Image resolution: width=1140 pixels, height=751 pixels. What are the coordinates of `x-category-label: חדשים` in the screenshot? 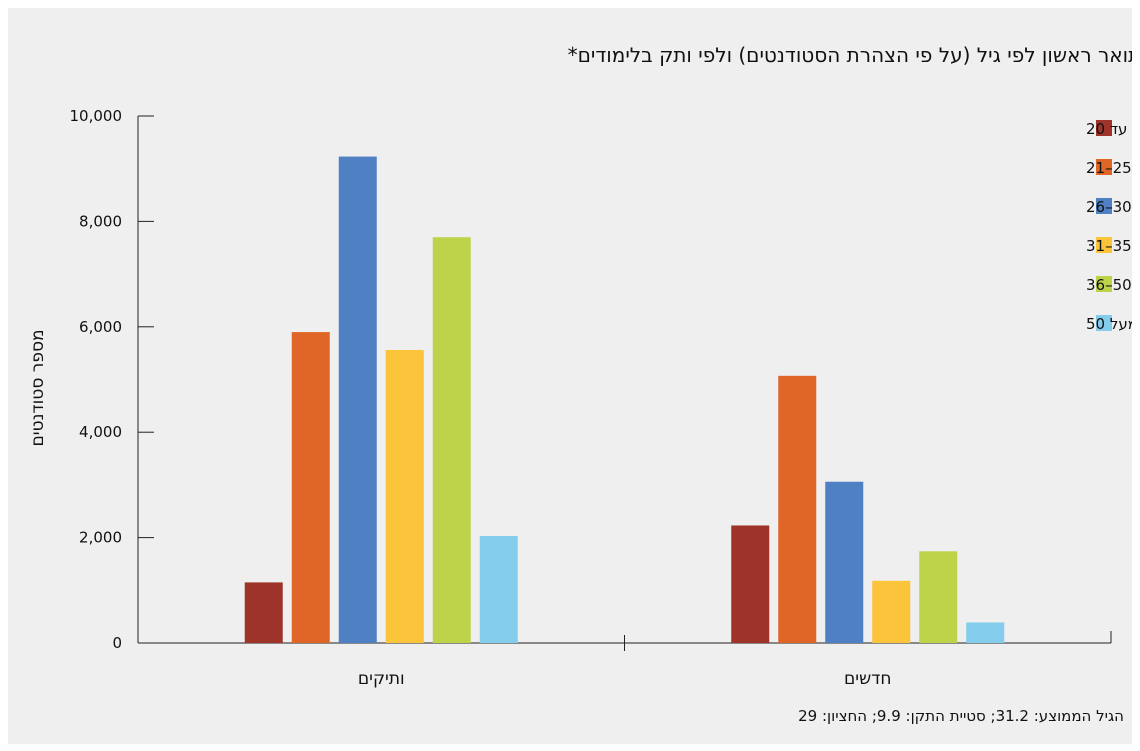 It's located at (868, 679).